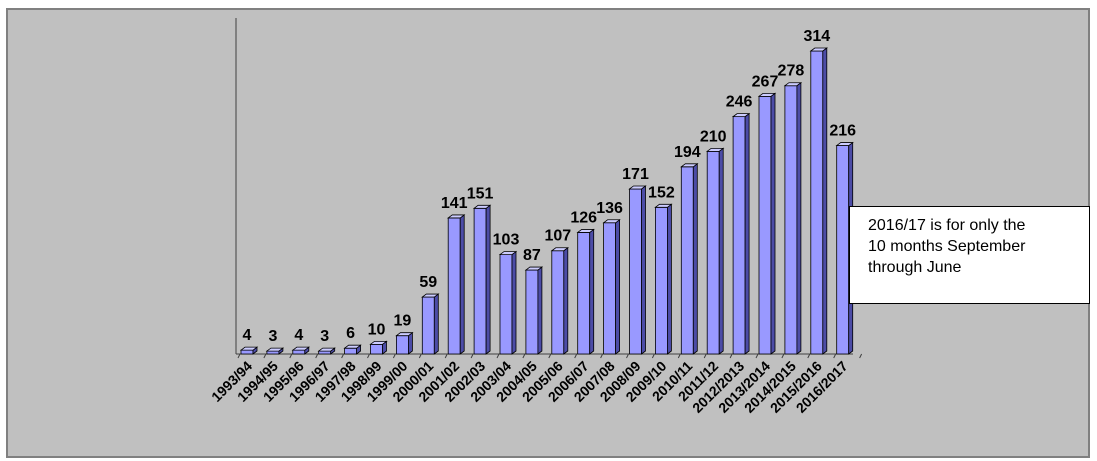 This screenshot has height=461, width=1097. I want to click on data-label: 314, so click(816, 36).